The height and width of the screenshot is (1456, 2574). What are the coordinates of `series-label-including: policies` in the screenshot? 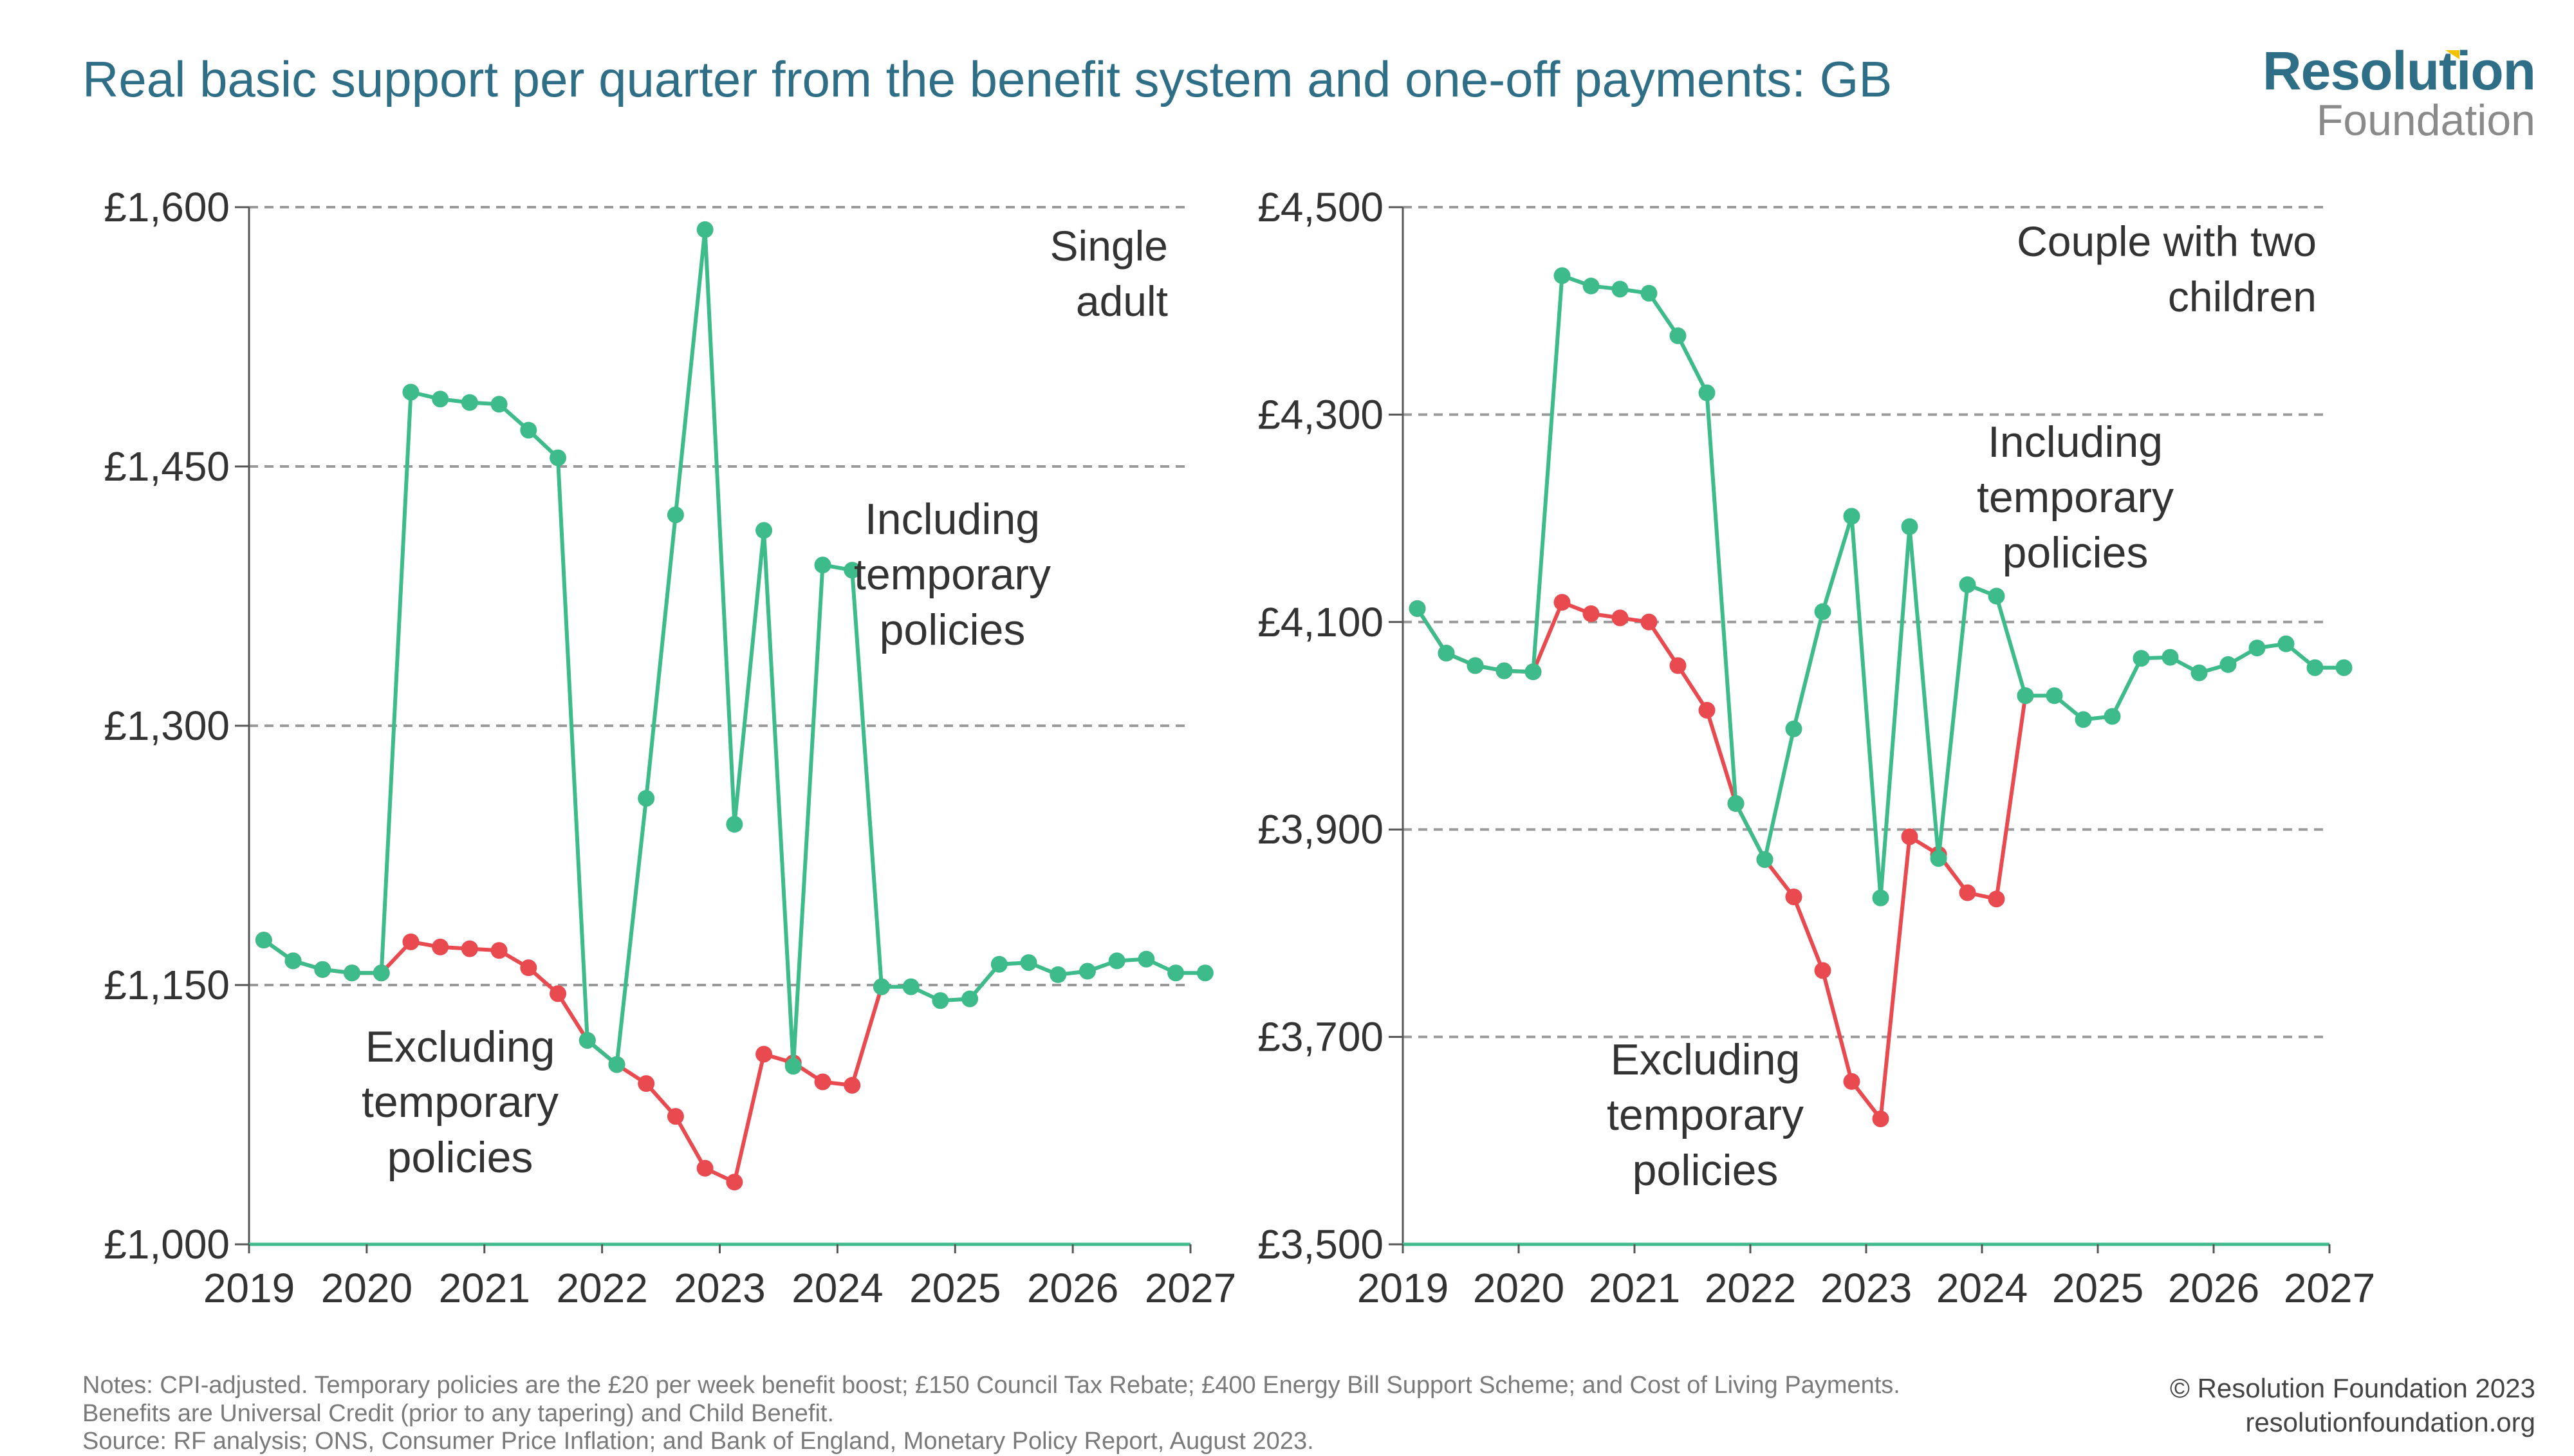 It's located at (2076, 552).